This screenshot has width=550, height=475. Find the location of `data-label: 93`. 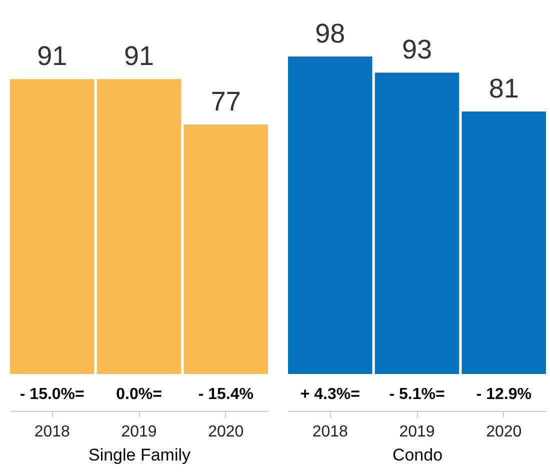

data-label: 93 is located at coordinates (417, 49).